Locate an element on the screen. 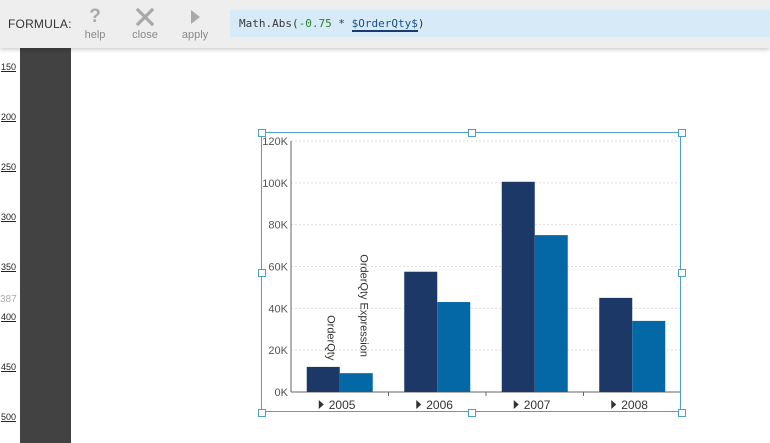 The image size is (770, 443). resize-handle-top-left is located at coordinates (262, 133).